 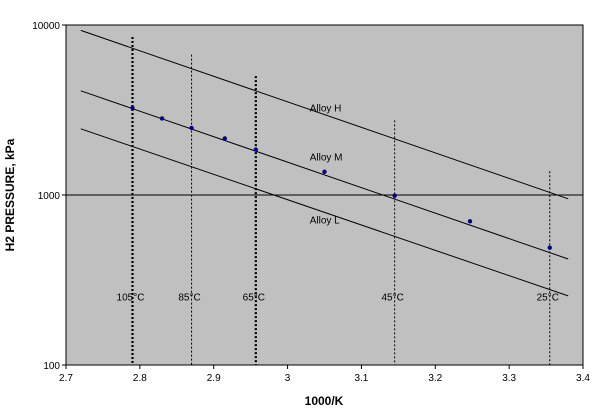 I want to click on x-axis-title: 1000/K, so click(x=324, y=401).